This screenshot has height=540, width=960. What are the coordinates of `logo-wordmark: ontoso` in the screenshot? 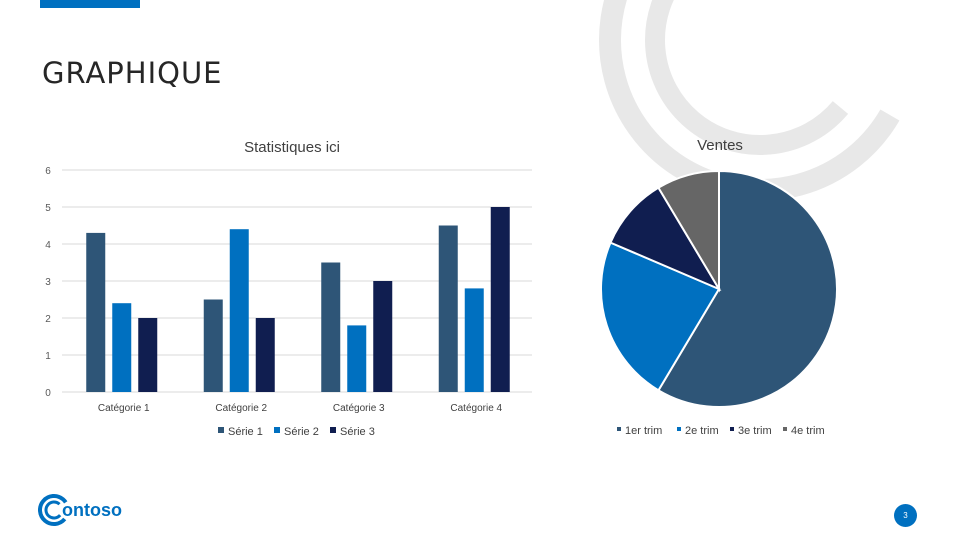 It's located at (92, 510).